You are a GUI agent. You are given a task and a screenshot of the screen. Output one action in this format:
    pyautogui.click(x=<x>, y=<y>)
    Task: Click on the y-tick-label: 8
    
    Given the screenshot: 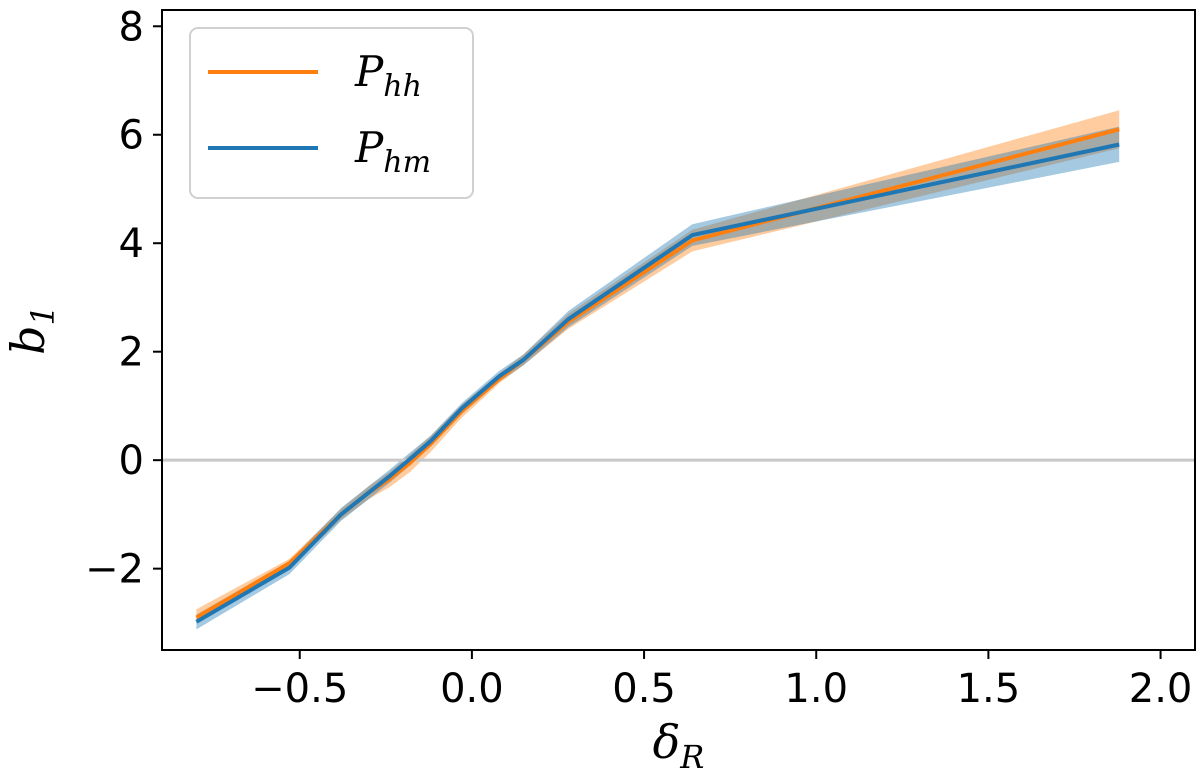 What is the action you would take?
    pyautogui.click(x=131, y=27)
    